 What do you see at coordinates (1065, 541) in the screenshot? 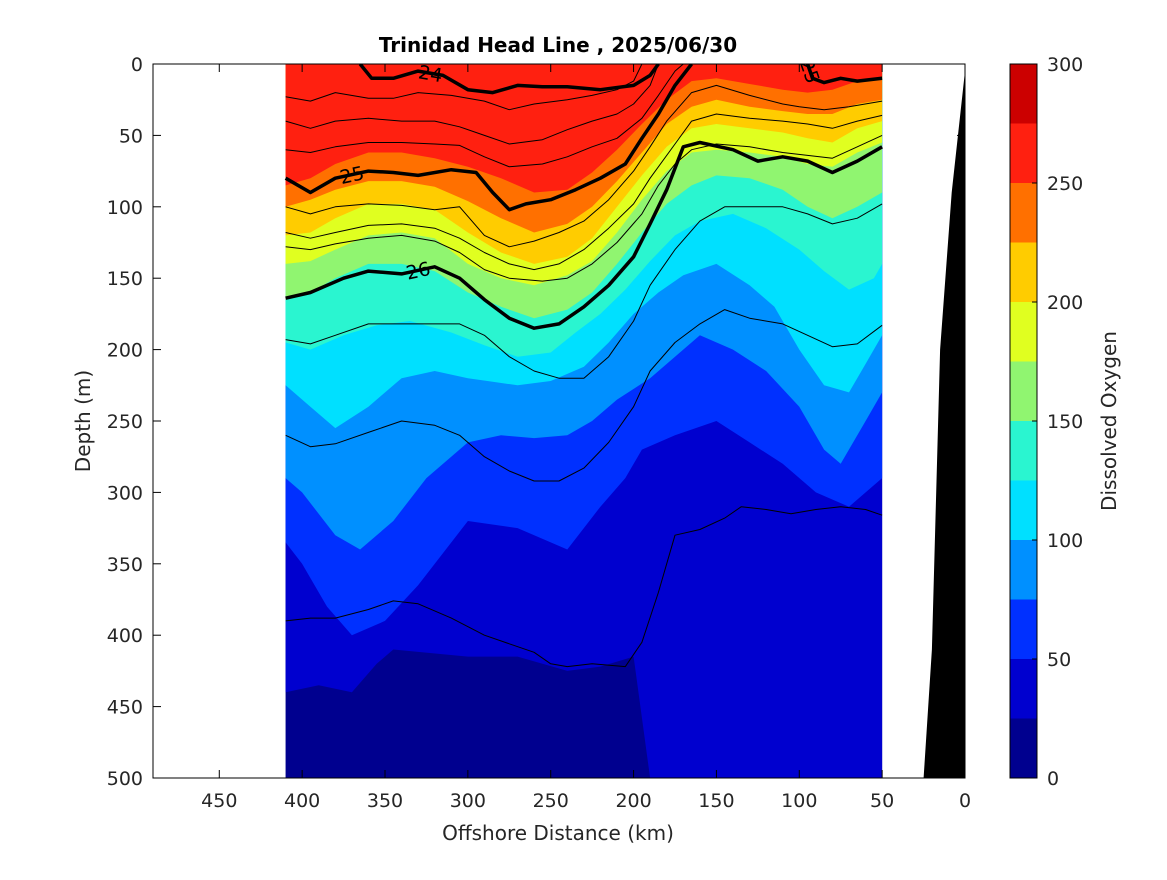
I see `colorbar-tick-label: 100` at bounding box center [1065, 541].